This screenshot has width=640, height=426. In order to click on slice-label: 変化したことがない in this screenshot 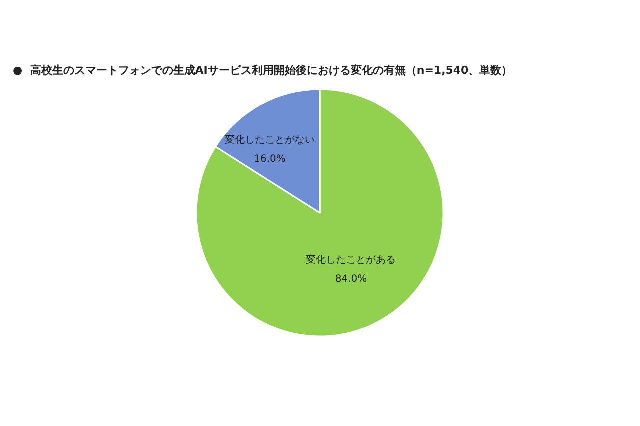, I will do `click(270, 140)`.